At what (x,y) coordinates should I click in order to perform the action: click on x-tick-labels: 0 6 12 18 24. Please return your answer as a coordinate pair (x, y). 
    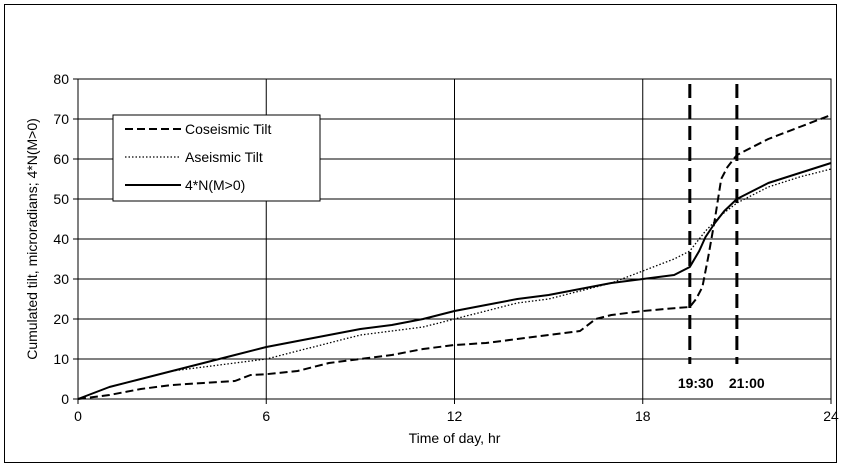
    Looking at the image, I should click on (456, 411).